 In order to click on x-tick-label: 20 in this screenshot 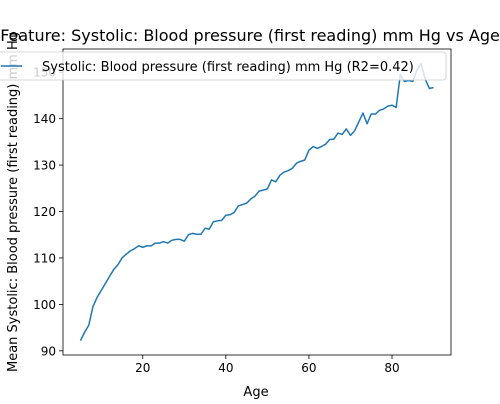, I will do `click(142, 368)`.